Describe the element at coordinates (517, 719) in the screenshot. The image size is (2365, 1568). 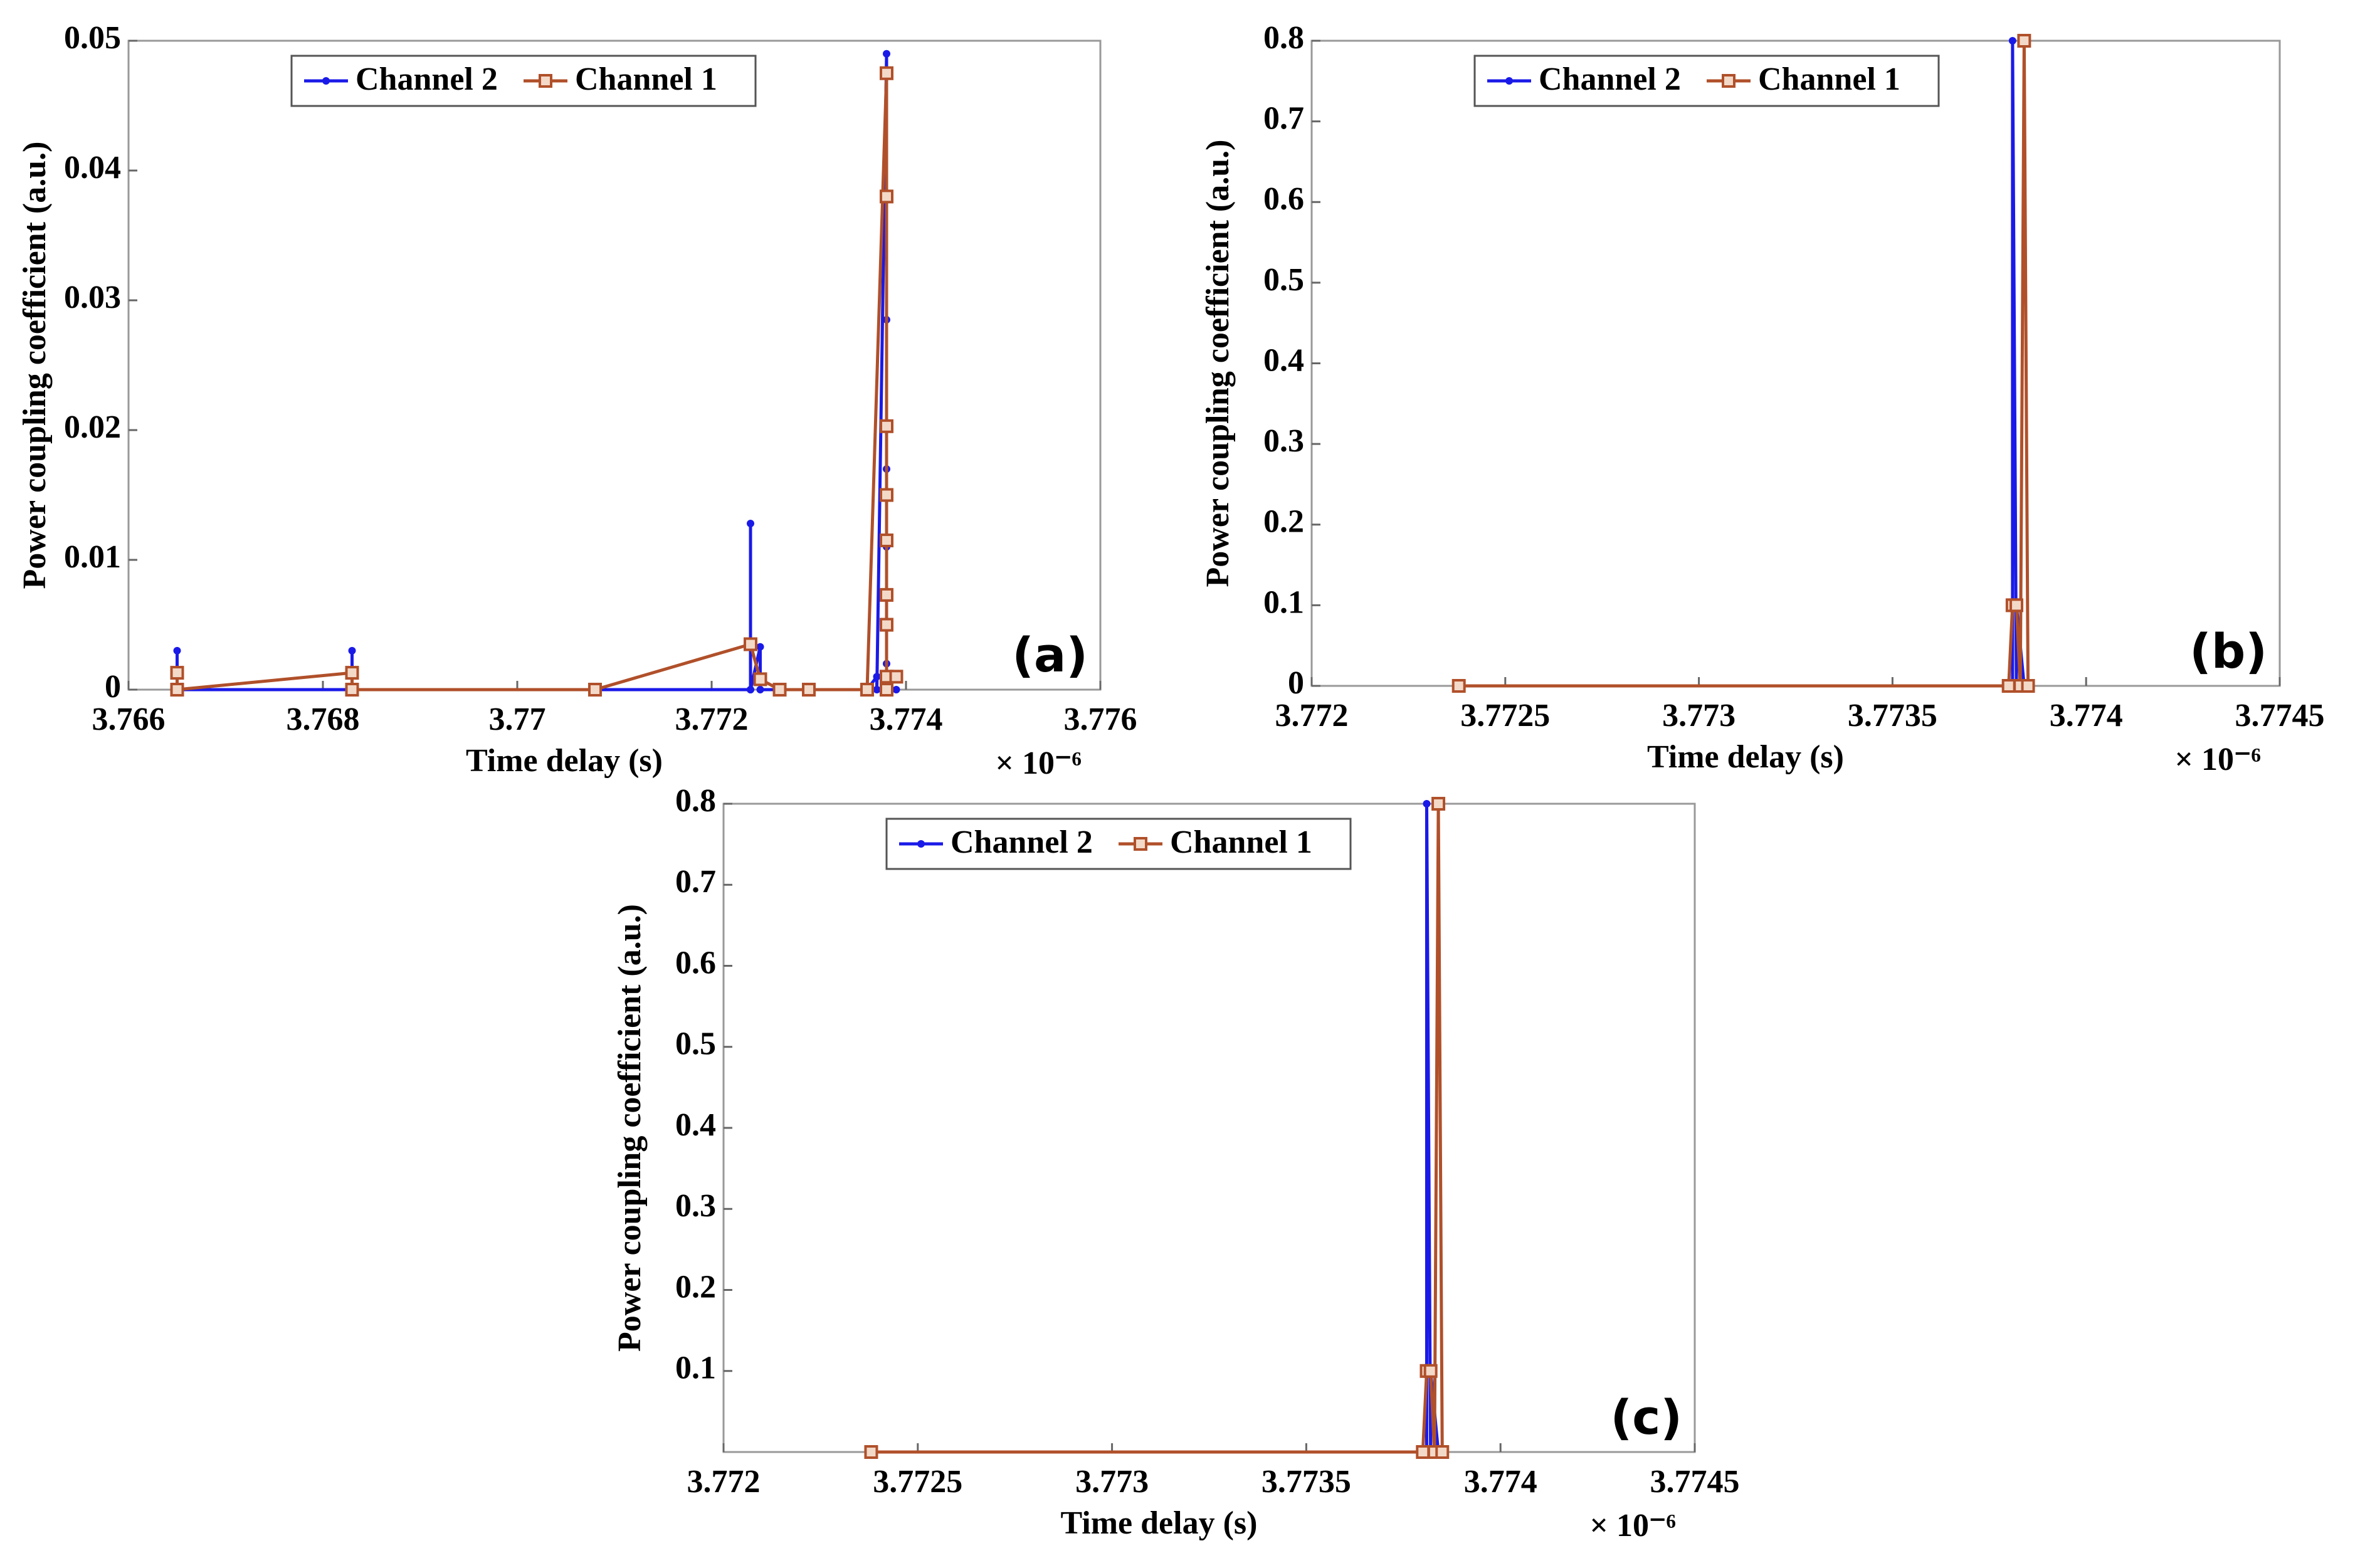
I see `x-tick-label: 3.77` at that location.